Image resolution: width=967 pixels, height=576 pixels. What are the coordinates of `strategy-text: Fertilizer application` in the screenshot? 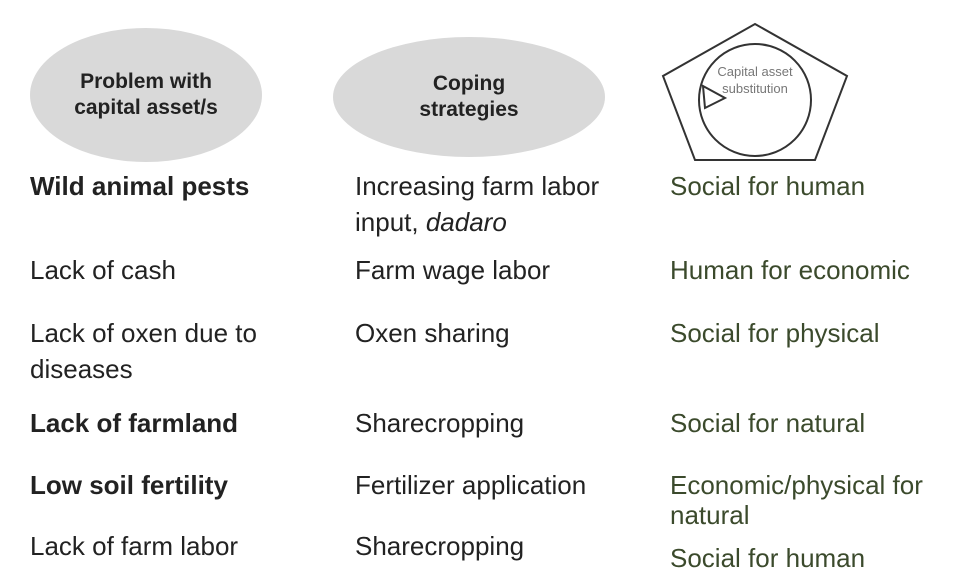 It's located at (471, 485).